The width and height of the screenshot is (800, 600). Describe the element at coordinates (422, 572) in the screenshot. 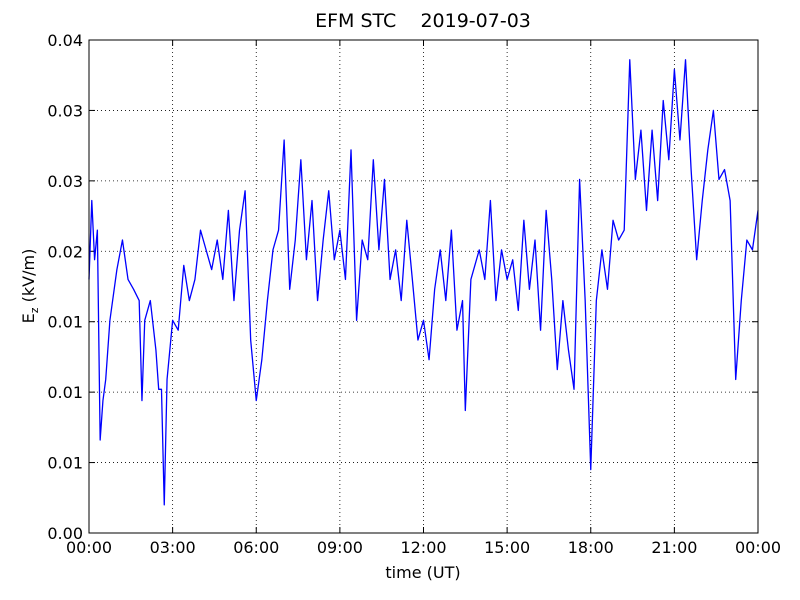

I see `x-axis-label: time (UT)` at that location.